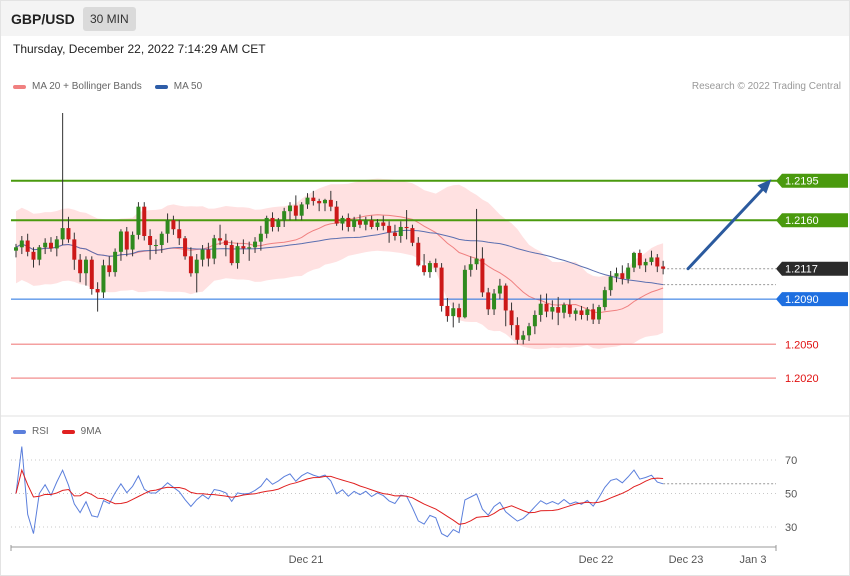 The height and width of the screenshot is (576, 850). I want to click on legend-label-rsi: RSI, so click(40, 431).